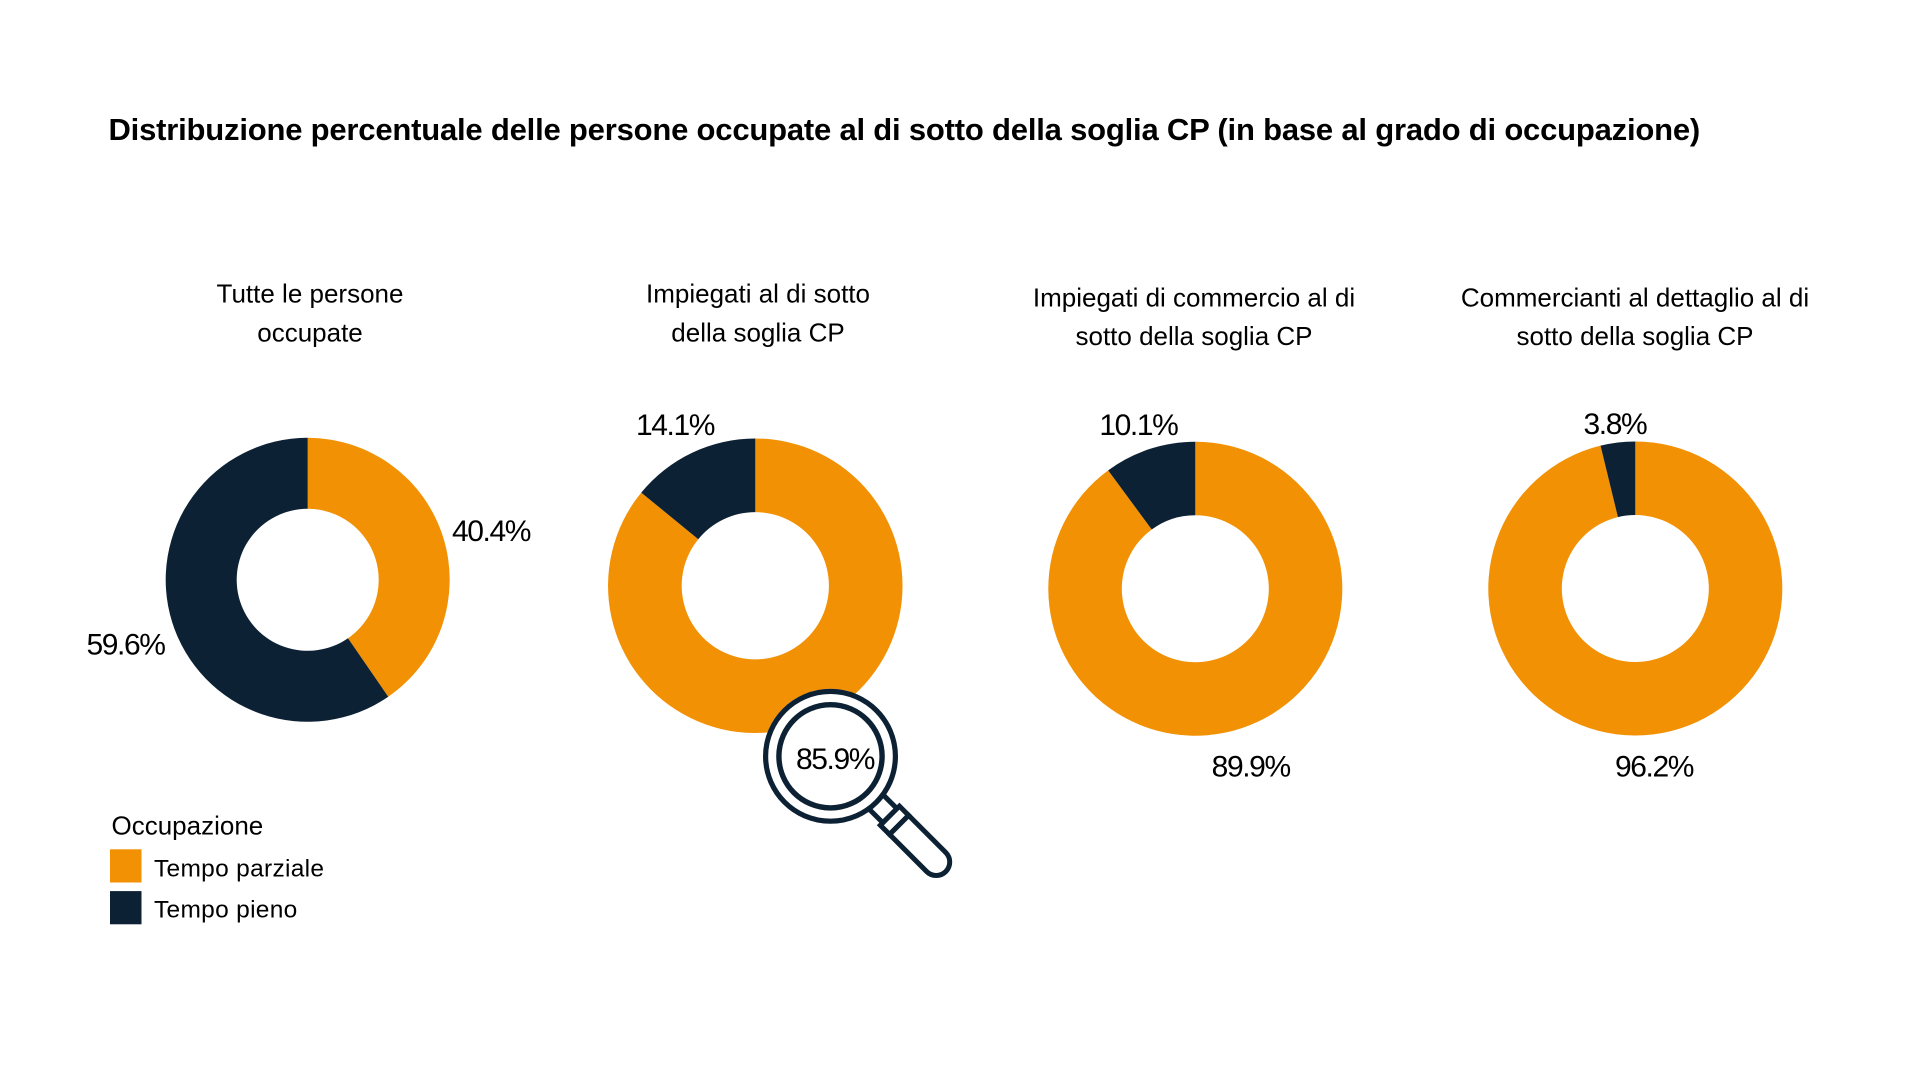  I want to click on svg-text: 14.1%, so click(675, 425).